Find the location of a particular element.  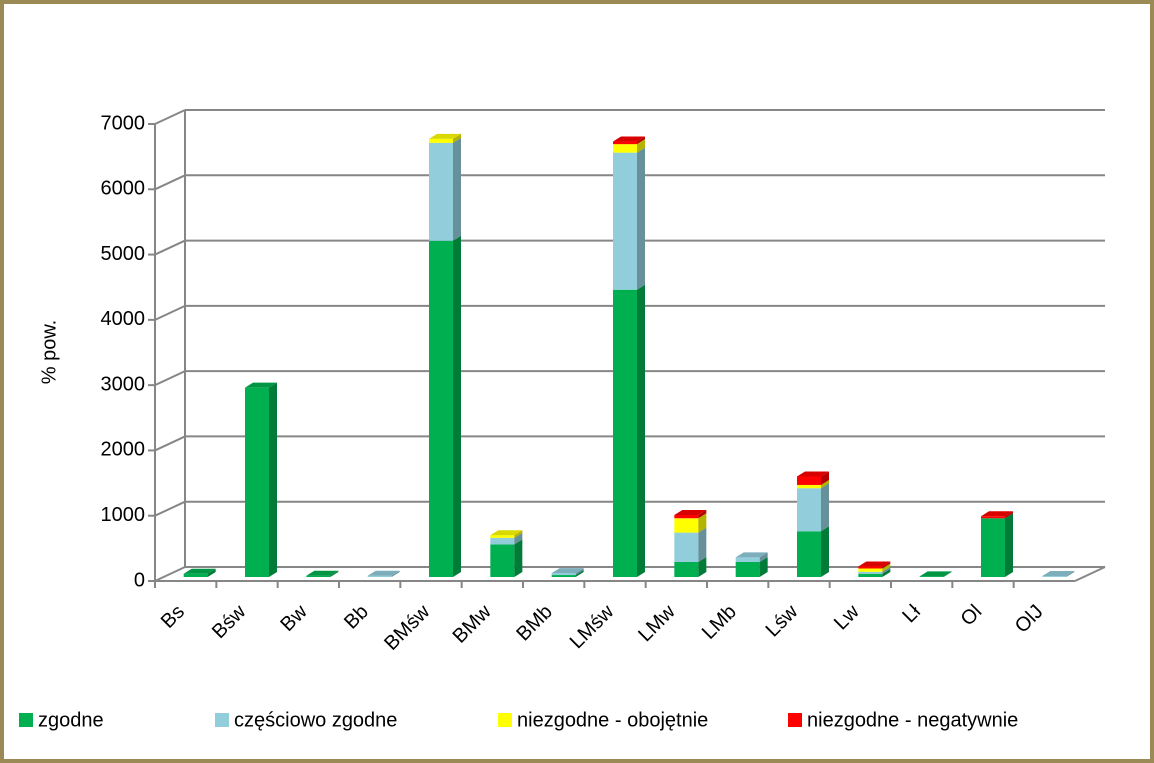

y-axis-label: % pow. is located at coordinates (49, 352).